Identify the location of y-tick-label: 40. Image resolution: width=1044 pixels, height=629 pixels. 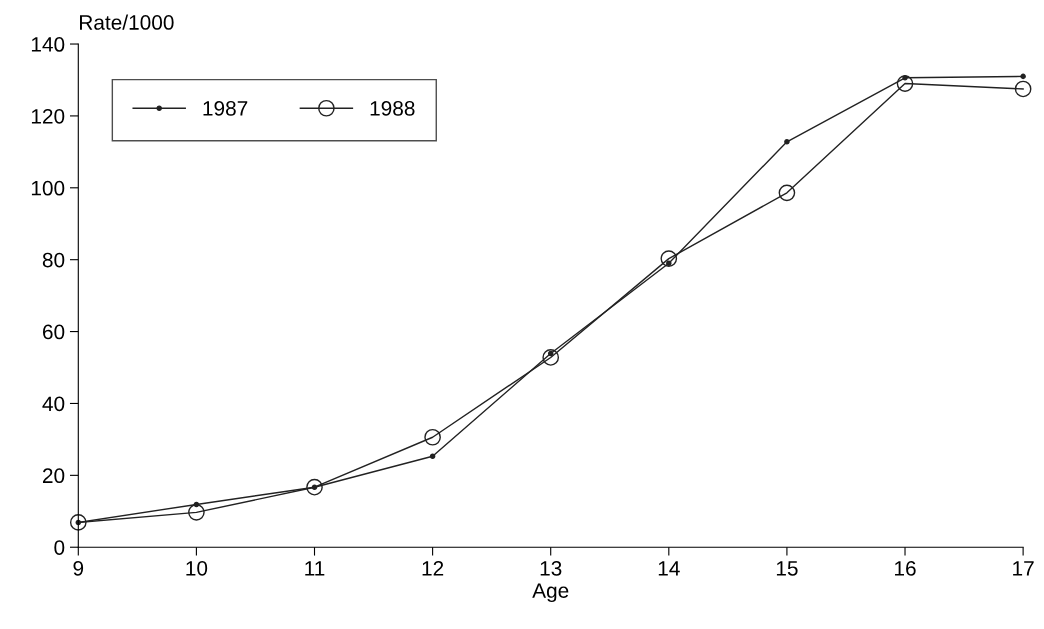
(53, 404).